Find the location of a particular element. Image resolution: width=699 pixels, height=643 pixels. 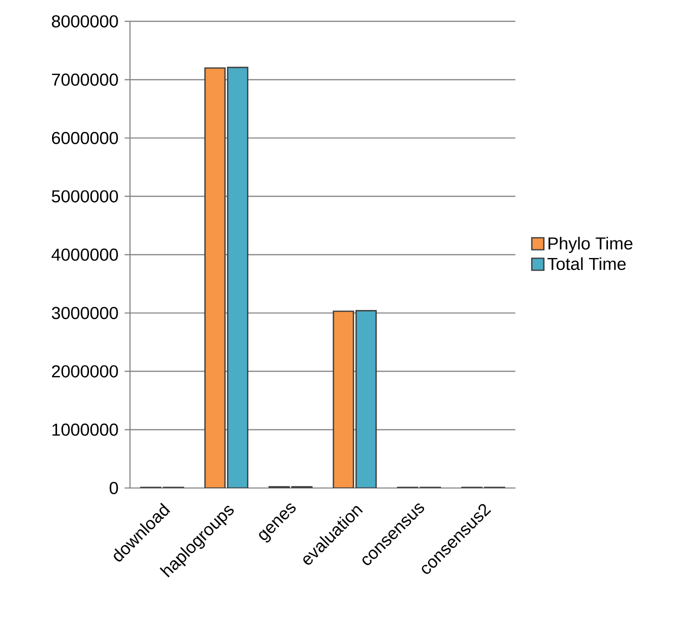

y-tick-label: 3000000 is located at coordinates (85, 313).